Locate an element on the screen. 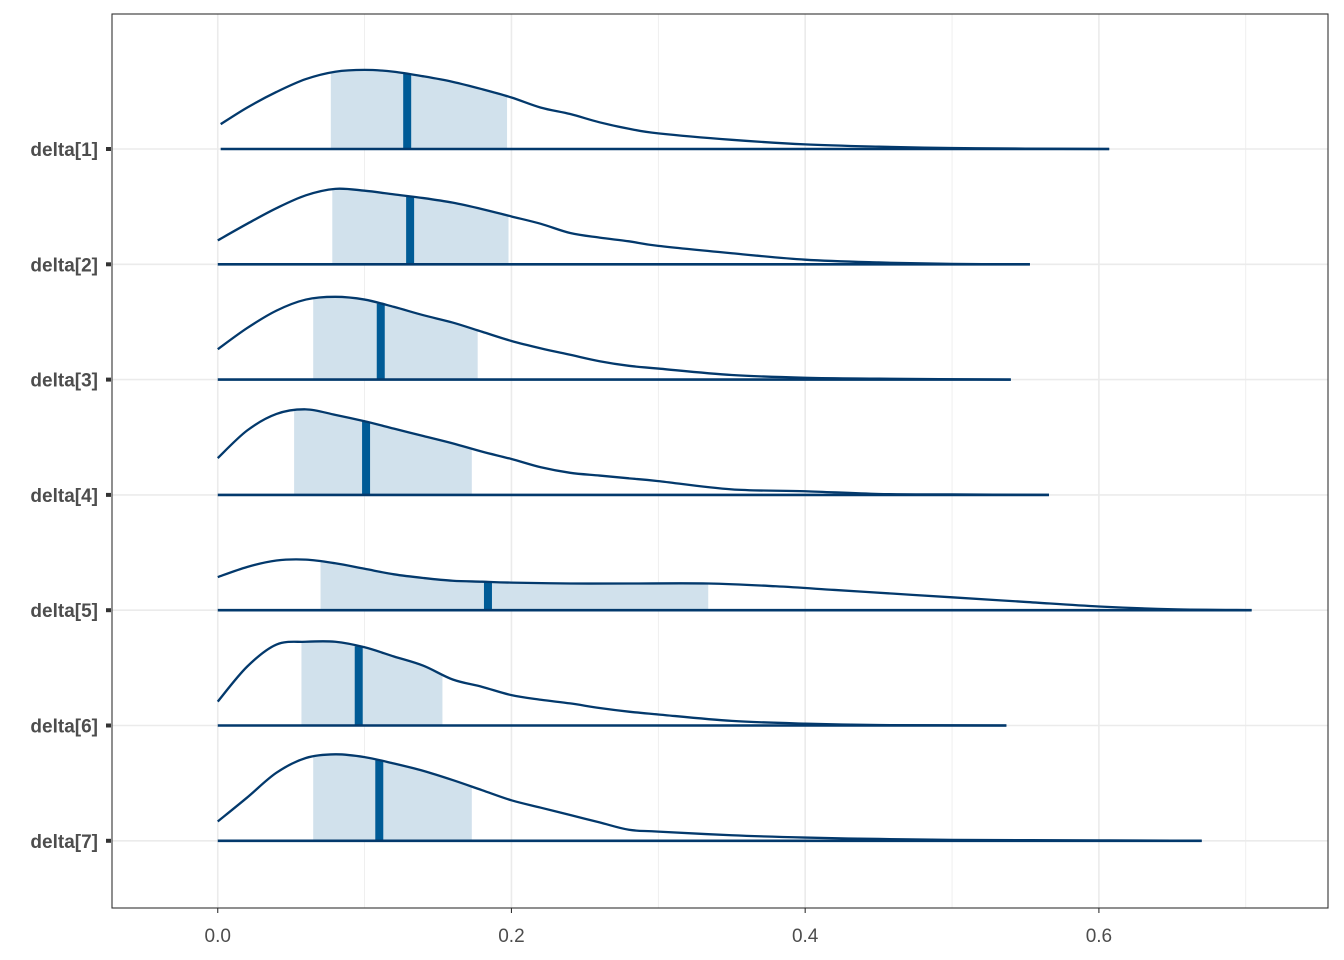  y-tick-label: delta[4] is located at coordinates (64, 496).